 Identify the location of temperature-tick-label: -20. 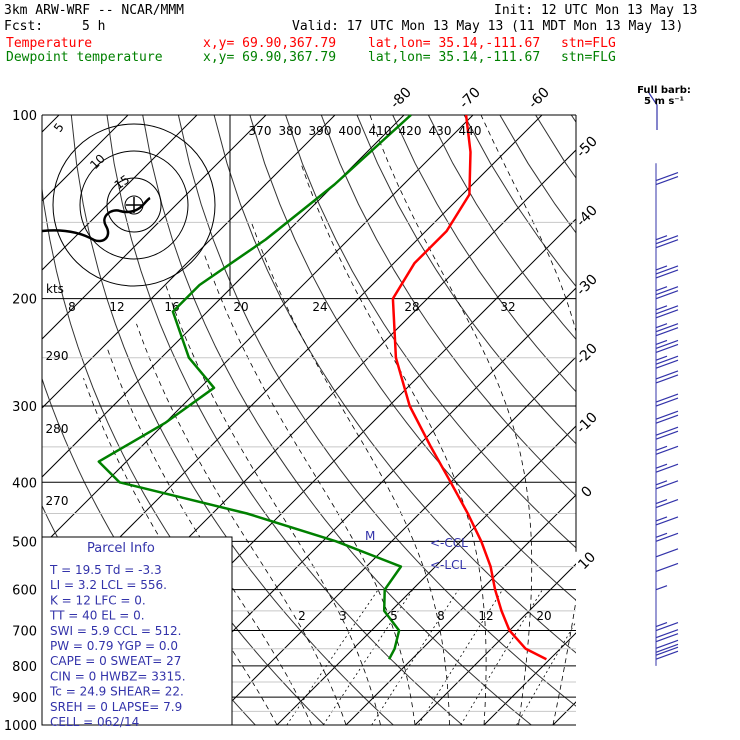
(586, 353).